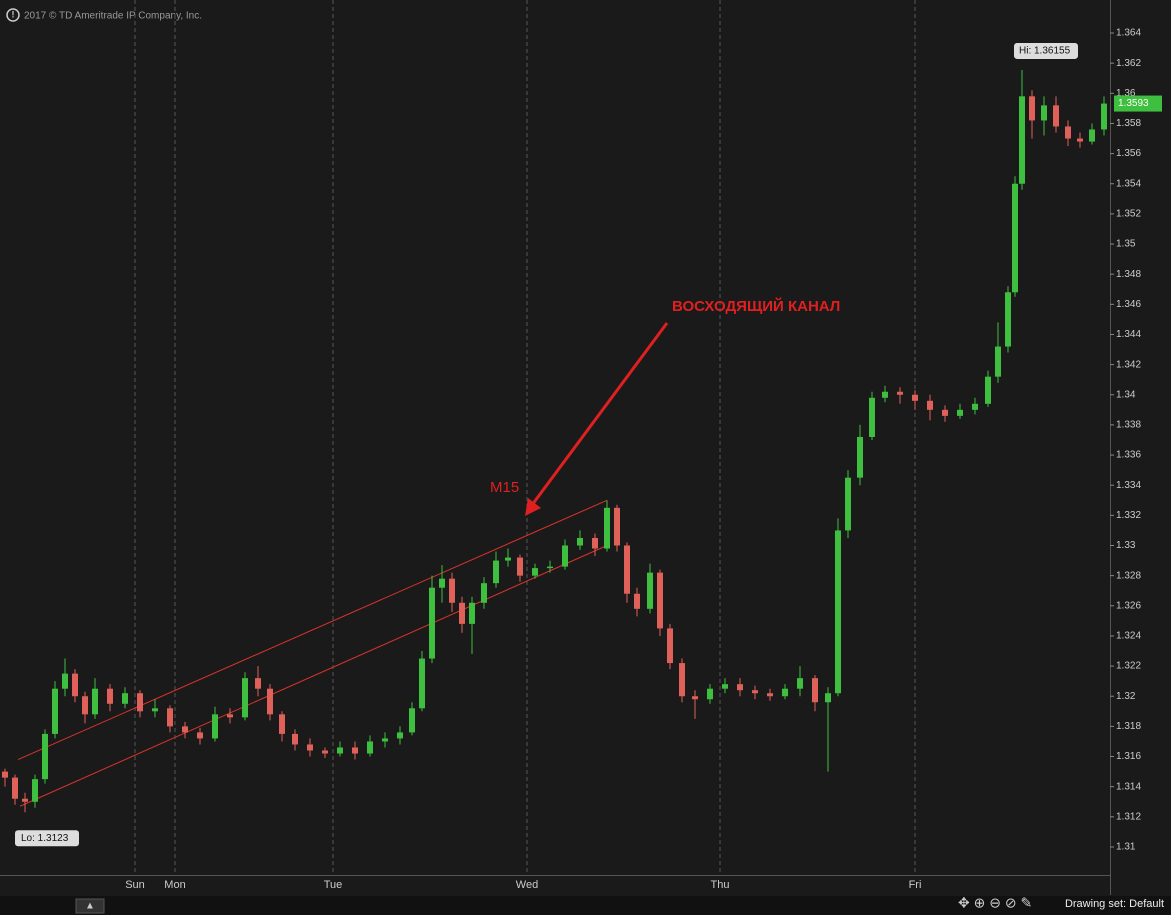 This screenshot has width=1171, height=915. I want to click on y-tick-label: 1.354, so click(1128, 183).